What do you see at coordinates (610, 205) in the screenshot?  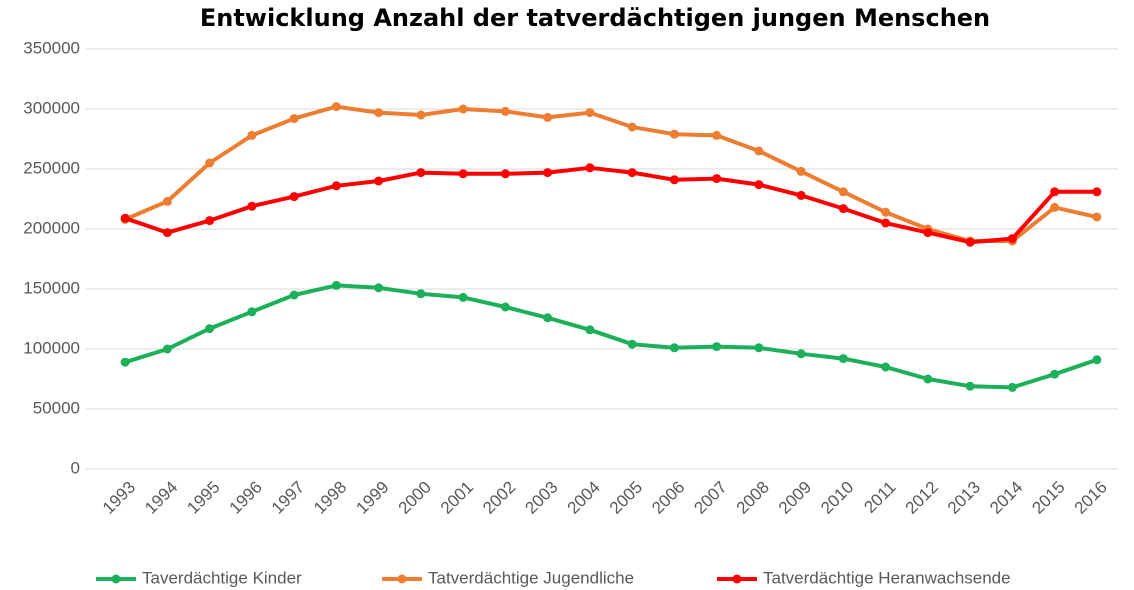 I see `series-line` at bounding box center [610, 205].